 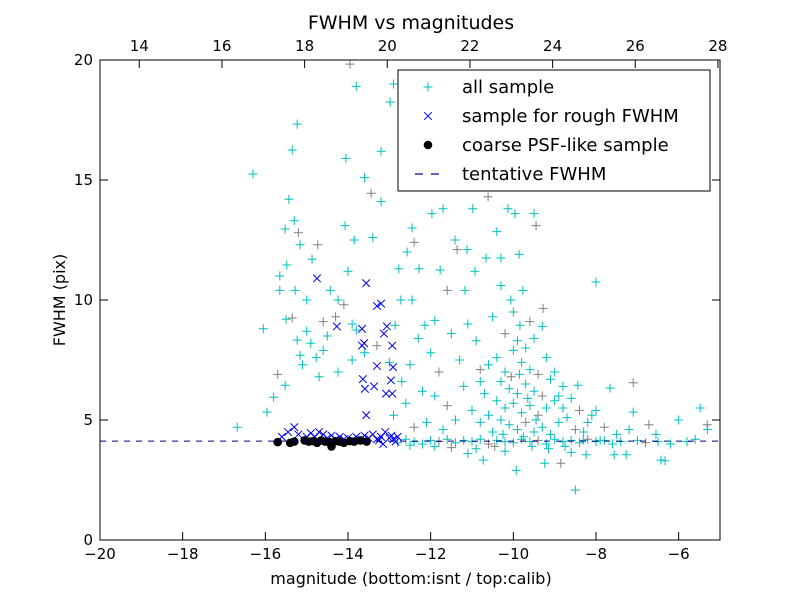 What do you see at coordinates (428, 87) in the screenshot?
I see `legend-marker-plus-icon` at bounding box center [428, 87].